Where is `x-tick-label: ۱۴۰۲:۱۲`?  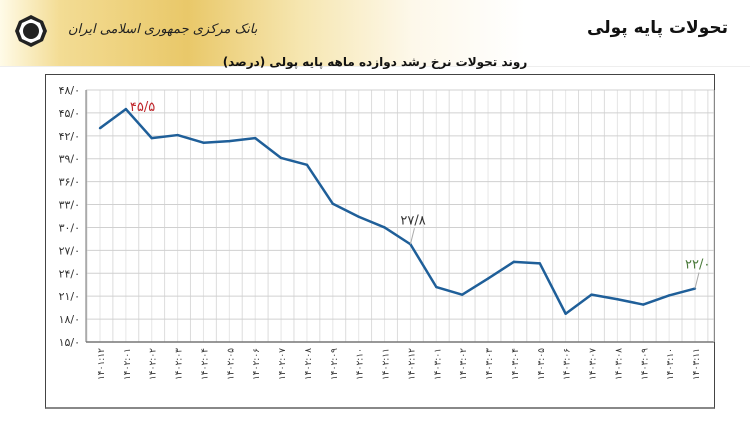 x-tick-label: ۱۴۰۲:۱۲ is located at coordinates (412, 364).